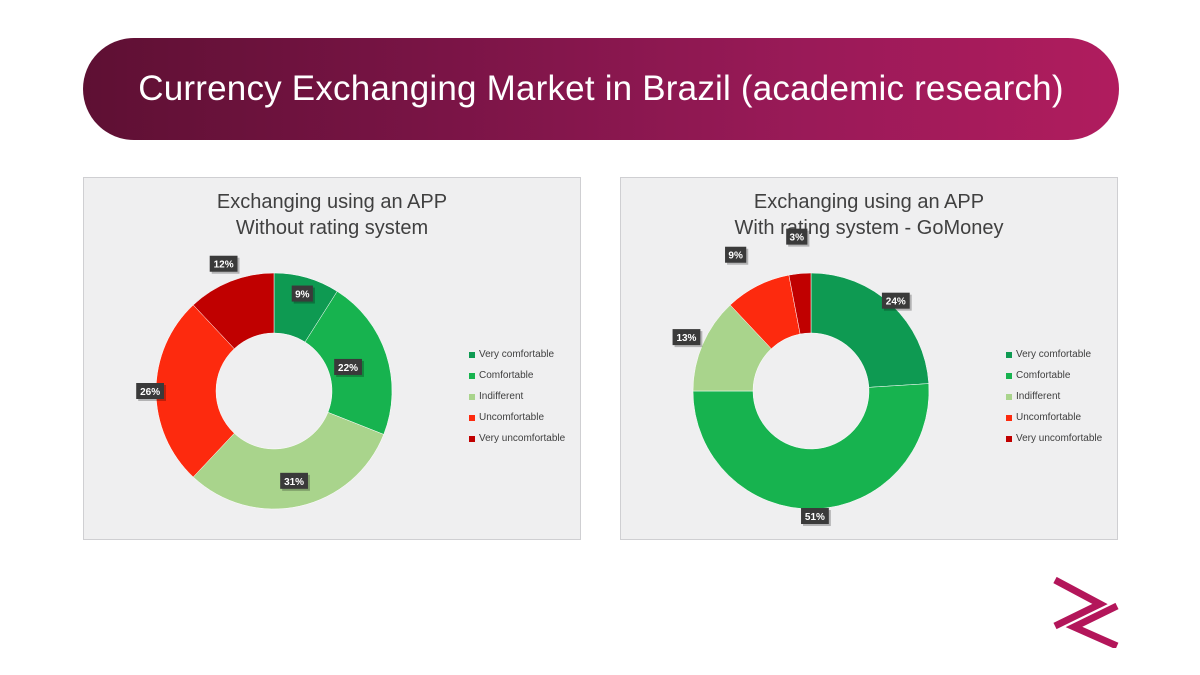 This screenshot has height=675, width=1200. I want to click on brand-logo, so click(1086, 612).